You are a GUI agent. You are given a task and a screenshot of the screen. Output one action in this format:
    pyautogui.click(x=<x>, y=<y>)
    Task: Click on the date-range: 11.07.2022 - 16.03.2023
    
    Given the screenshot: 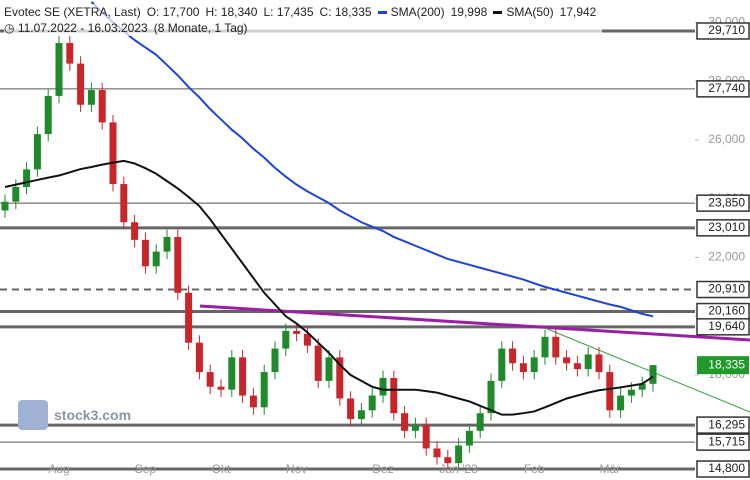 What is the action you would take?
    pyautogui.click(x=82, y=28)
    